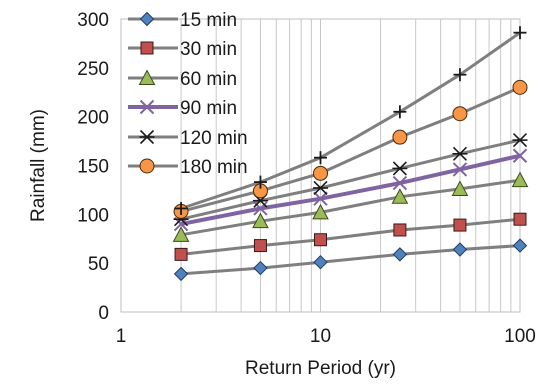 This screenshot has height=385, width=547. I want to click on legend-label: 90 min, so click(208, 108).